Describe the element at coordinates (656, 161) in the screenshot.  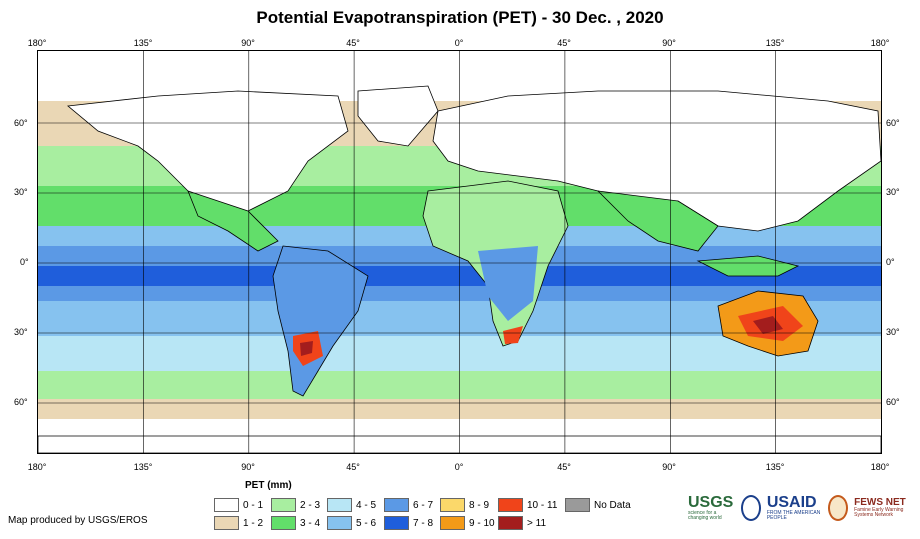
I see `eurasia` at that location.